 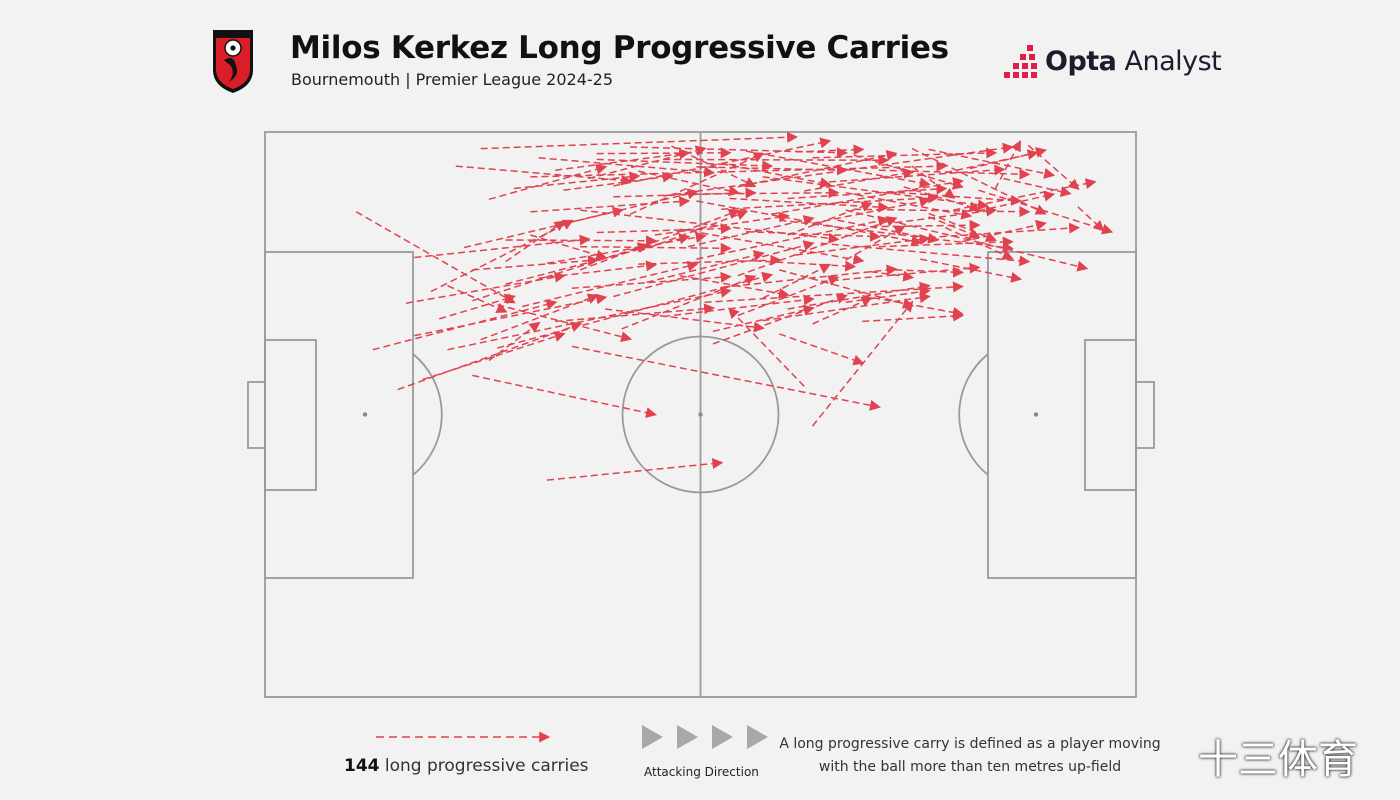 I want to click on chart-title: Milos Kerkez Long Progressive Carries, so click(x=619, y=48).